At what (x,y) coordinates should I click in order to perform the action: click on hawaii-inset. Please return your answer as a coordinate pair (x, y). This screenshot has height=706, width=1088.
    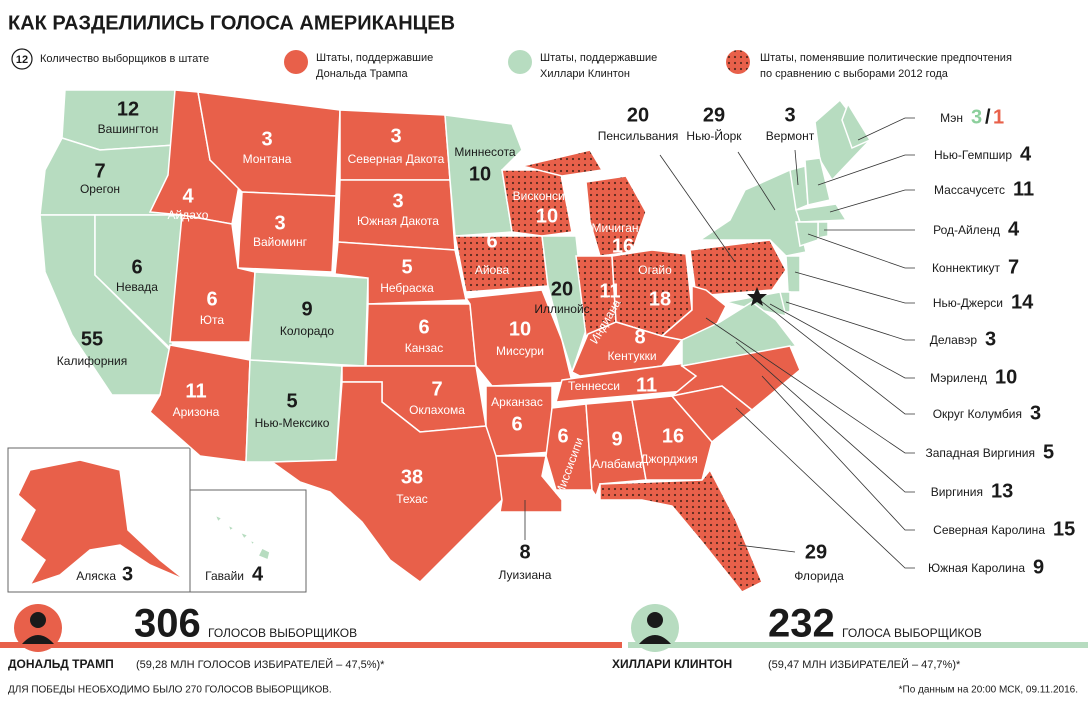
    Looking at the image, I should click on (248, 541).